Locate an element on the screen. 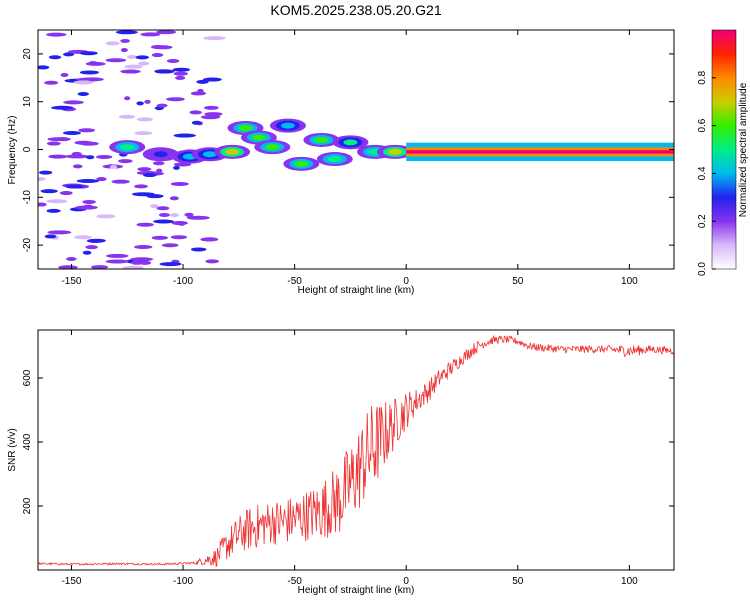  y-tick-label: 600 is located at coordinates (27, 377).